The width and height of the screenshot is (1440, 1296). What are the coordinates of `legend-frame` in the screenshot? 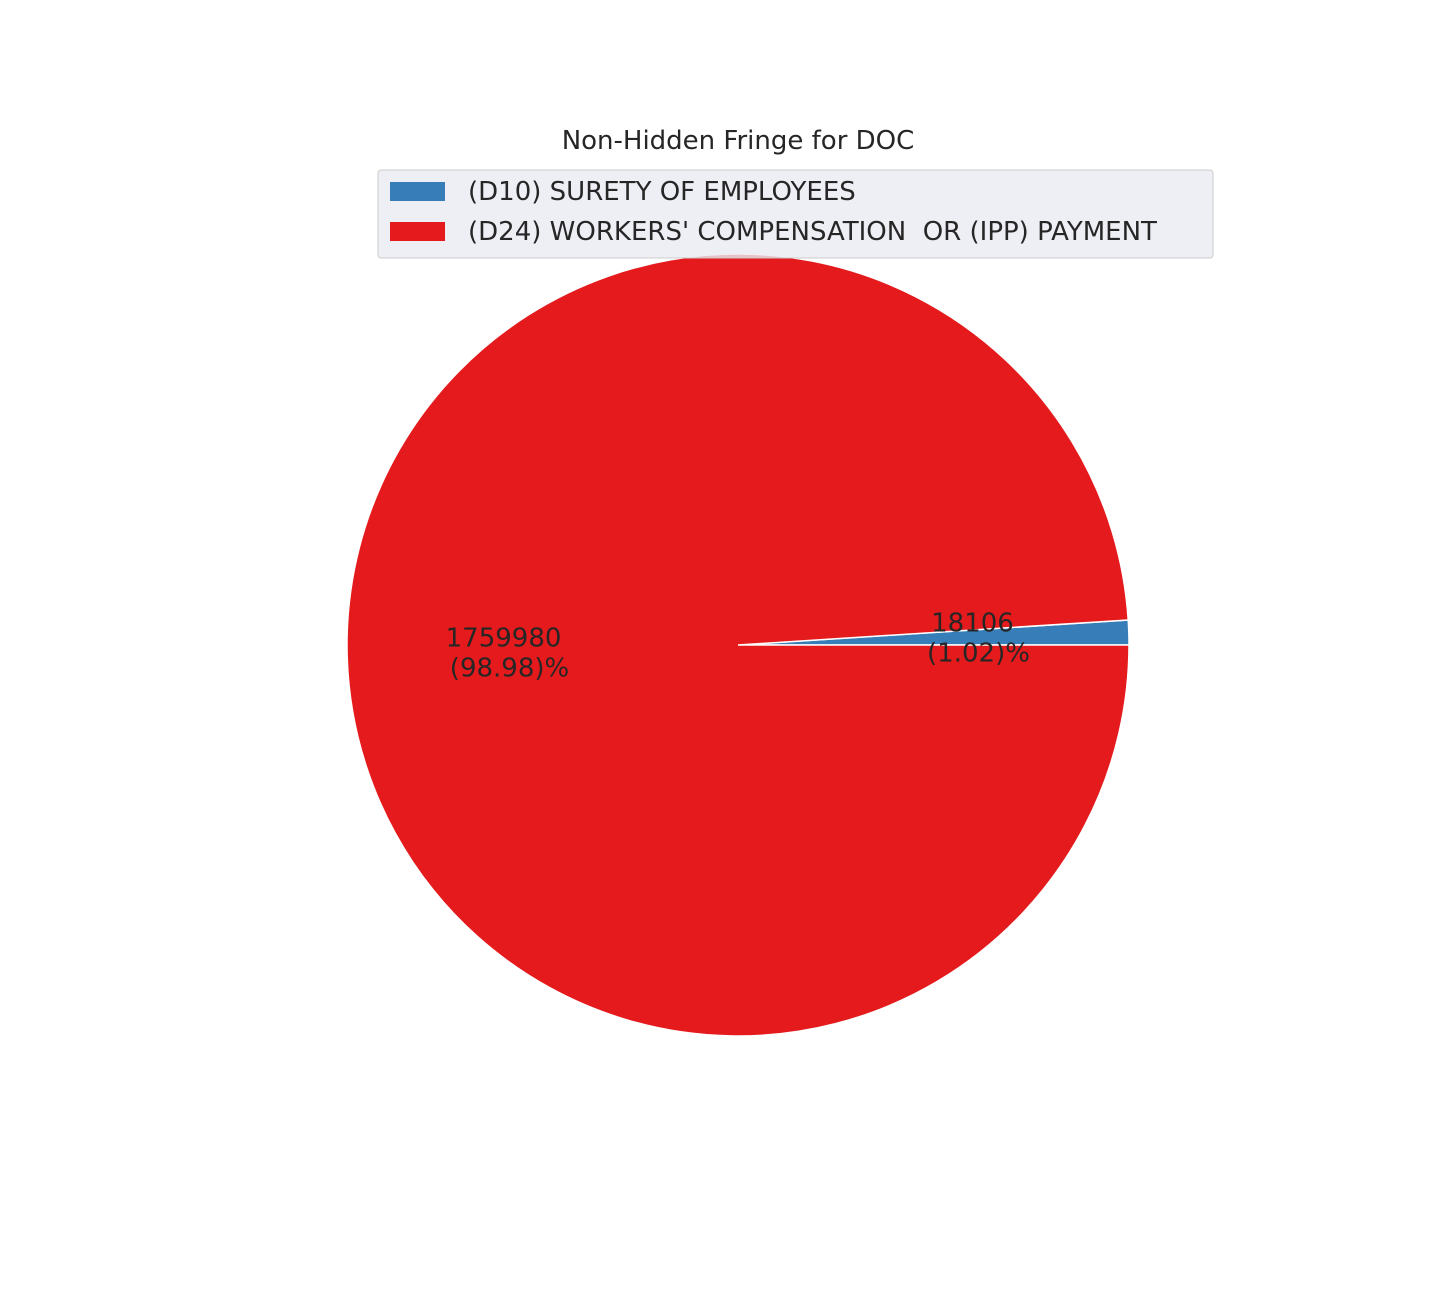 It's located at (795, 214).